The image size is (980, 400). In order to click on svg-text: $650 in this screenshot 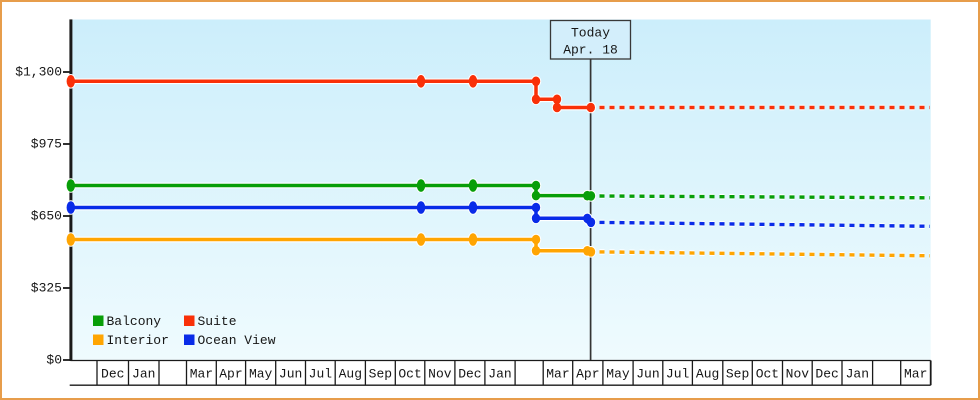, I will do `click(46, 215)`.